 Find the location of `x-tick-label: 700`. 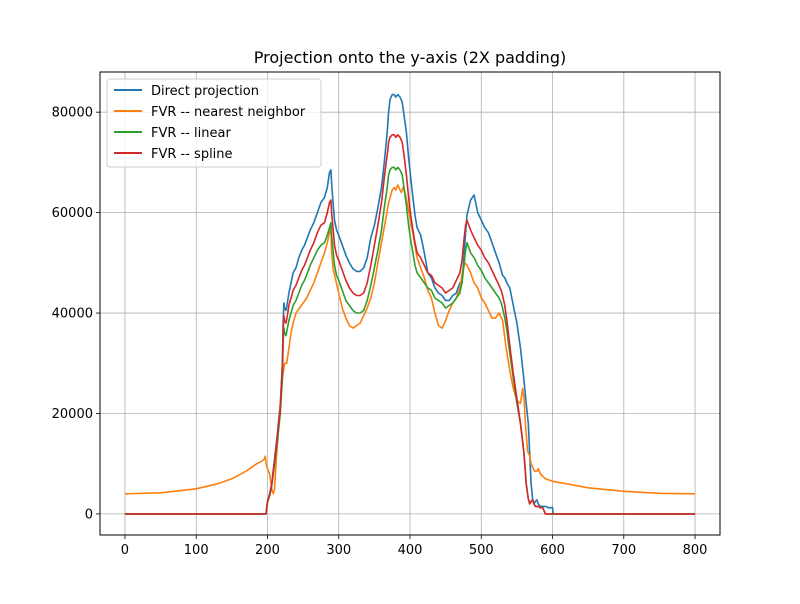

x-tick-label: 700 is located at coordinates (623, 550).